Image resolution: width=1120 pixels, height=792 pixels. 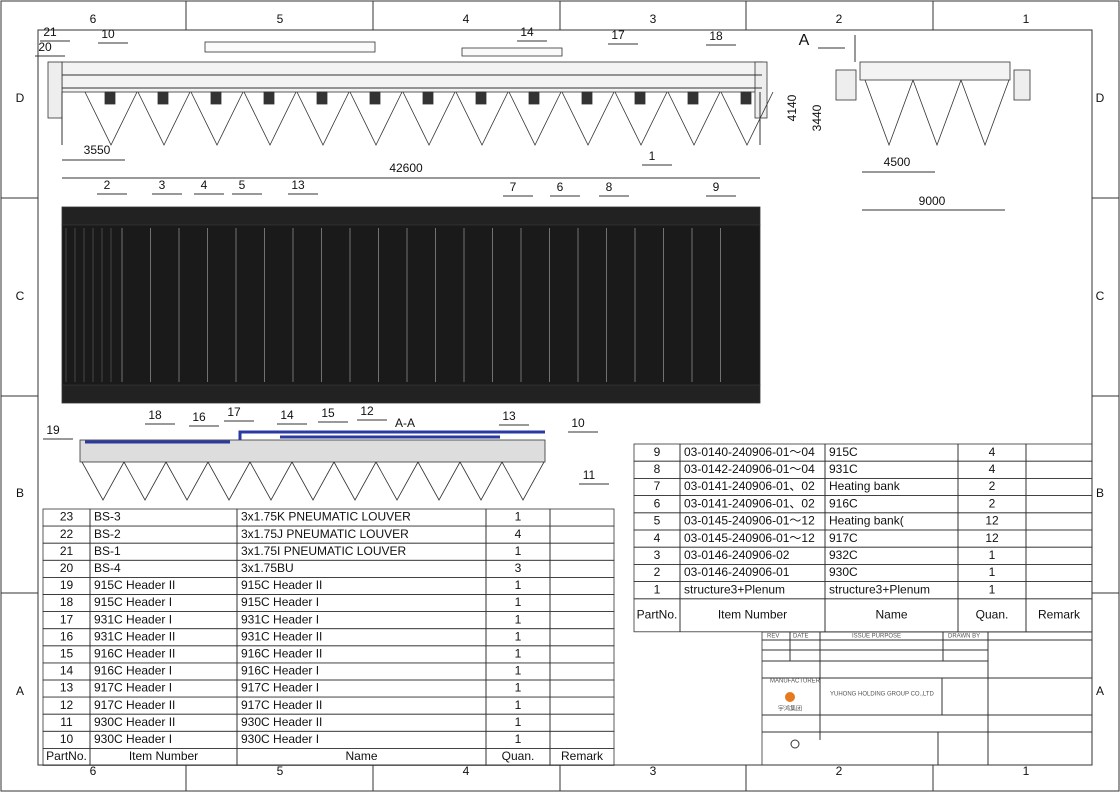 What do you see at coordinates (560, 187) in the screenshot?
I see `balloon-label: 6` at bounding box center [560, 187].